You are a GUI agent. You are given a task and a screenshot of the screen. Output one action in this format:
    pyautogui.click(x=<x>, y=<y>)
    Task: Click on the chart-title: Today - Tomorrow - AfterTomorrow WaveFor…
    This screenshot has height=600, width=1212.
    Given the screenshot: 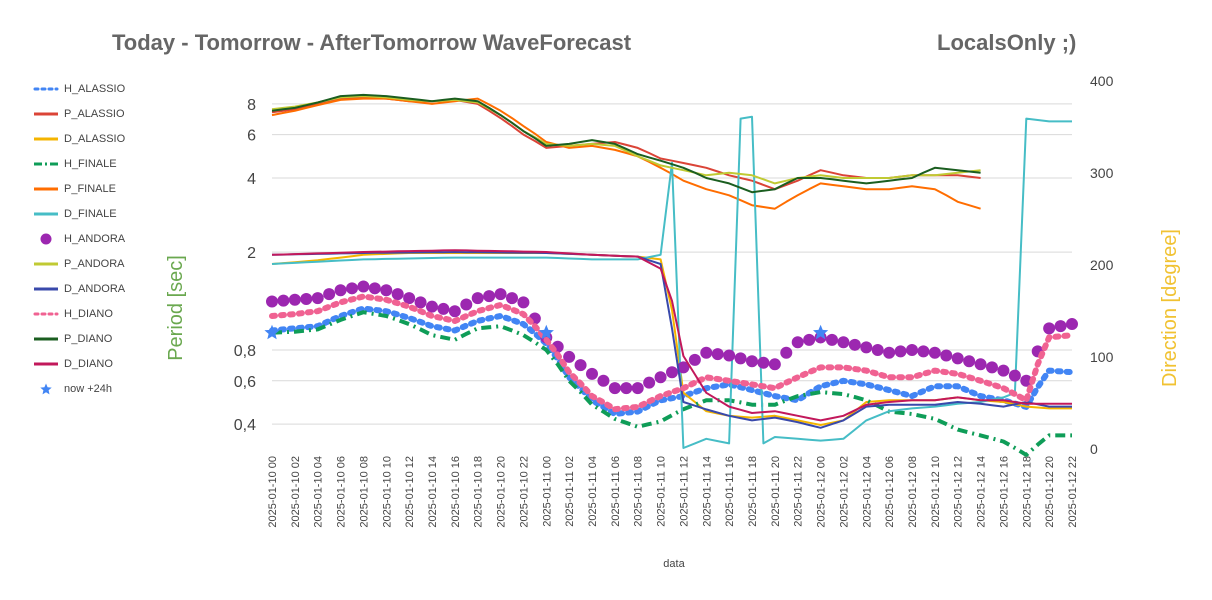 What is the action you would take?
    pyautogui.click(x=372, y=42)
    